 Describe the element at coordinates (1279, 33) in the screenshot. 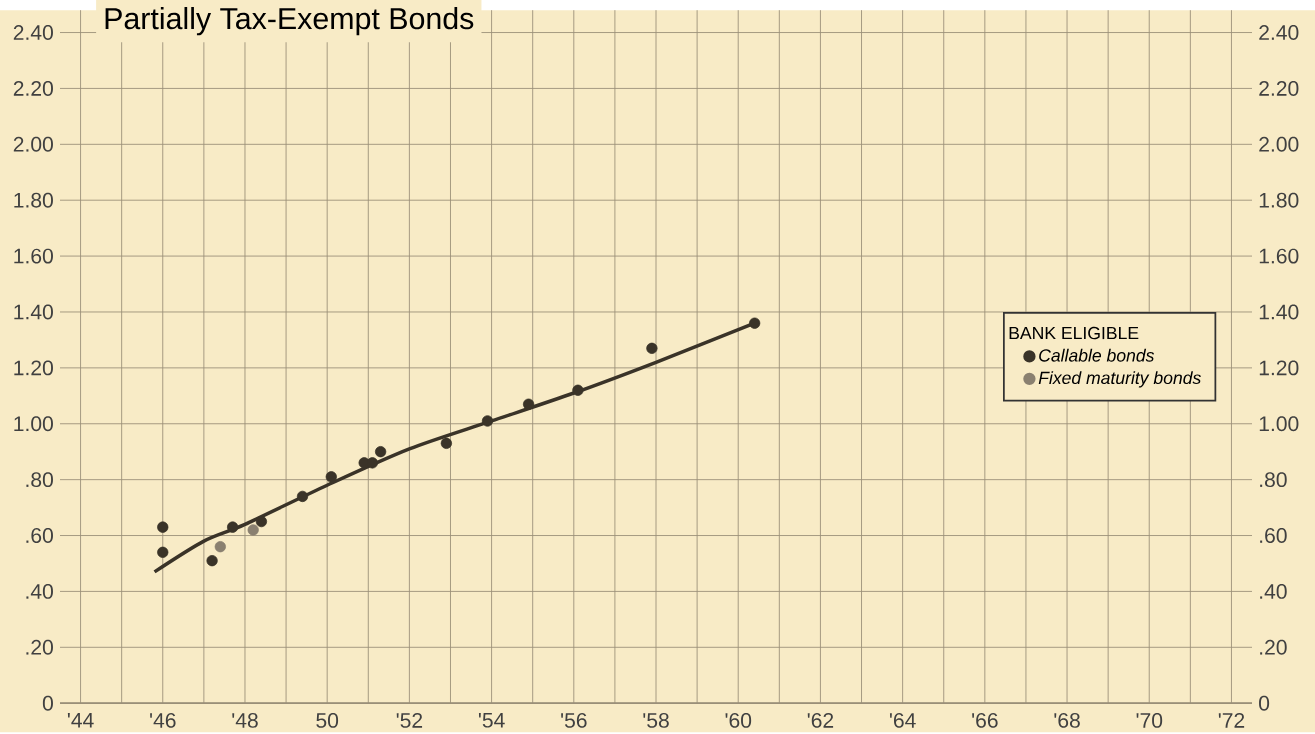

I see `y2-tick-label: 2.40` at that location.